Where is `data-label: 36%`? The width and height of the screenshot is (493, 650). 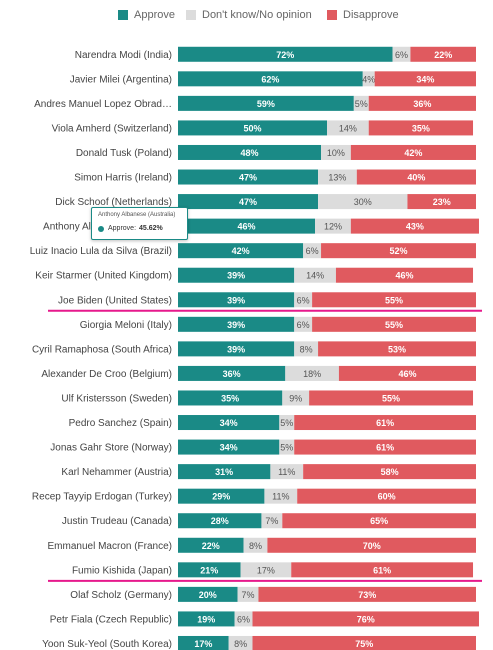
data-label: 36% is located at coordinates (422, 104).